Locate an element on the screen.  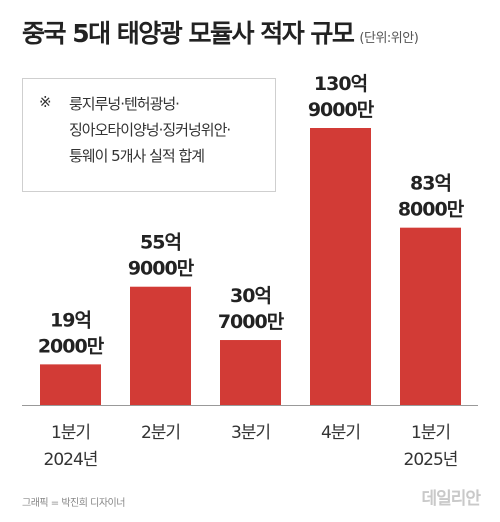
value-label-3-line-2: 7000만 is located at coordinates (251, 322).